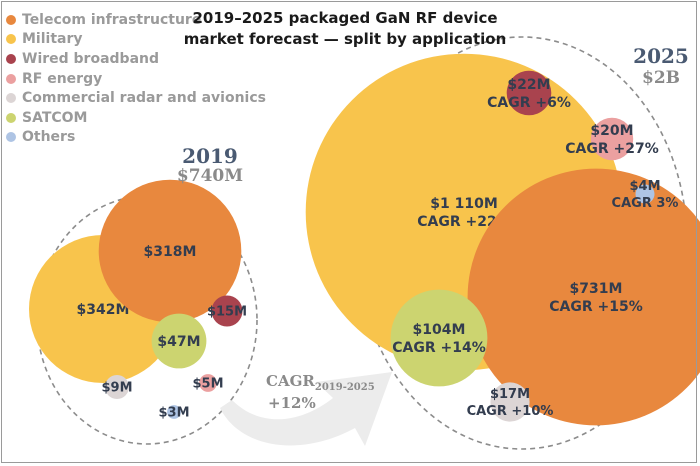 Image resolution: width=700 pixels, height=466 pixels. I want to click on total-label-2025: $2B, so click(661, 78).